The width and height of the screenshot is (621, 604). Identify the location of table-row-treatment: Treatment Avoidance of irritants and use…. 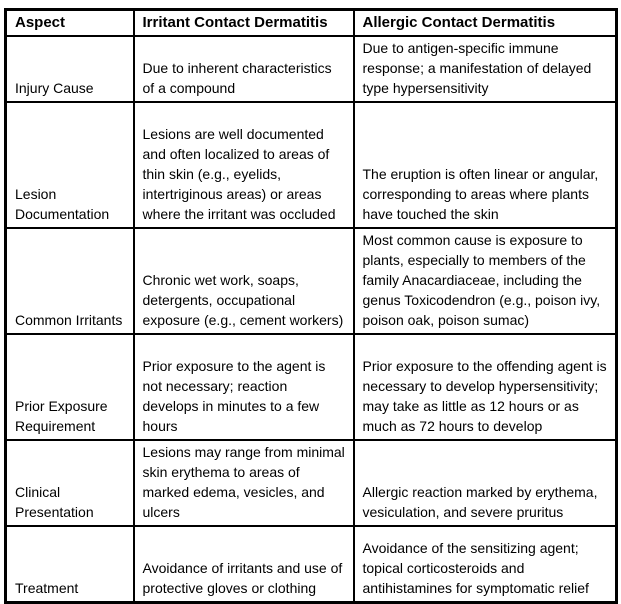
(311, 564).